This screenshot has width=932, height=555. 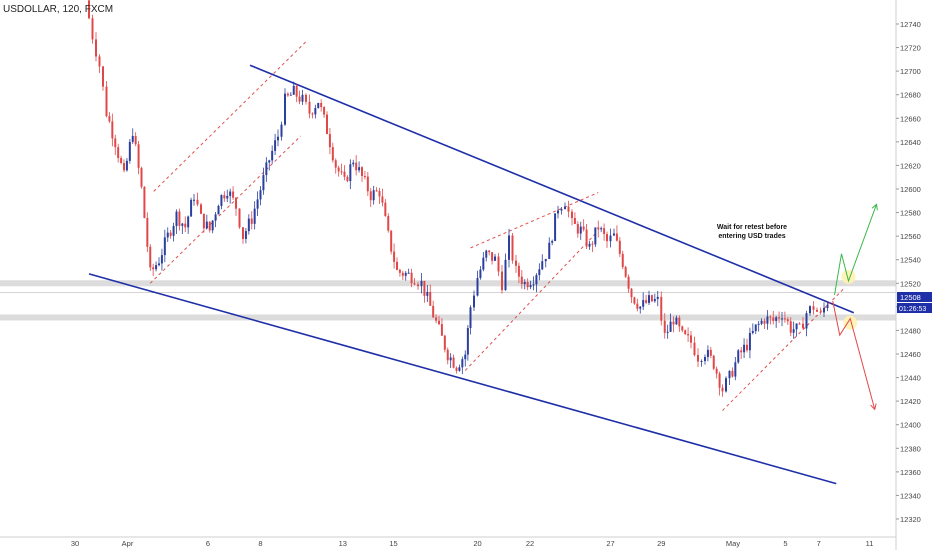 I want to click on y-tick-label: 12680, so click(x=910, y=95).